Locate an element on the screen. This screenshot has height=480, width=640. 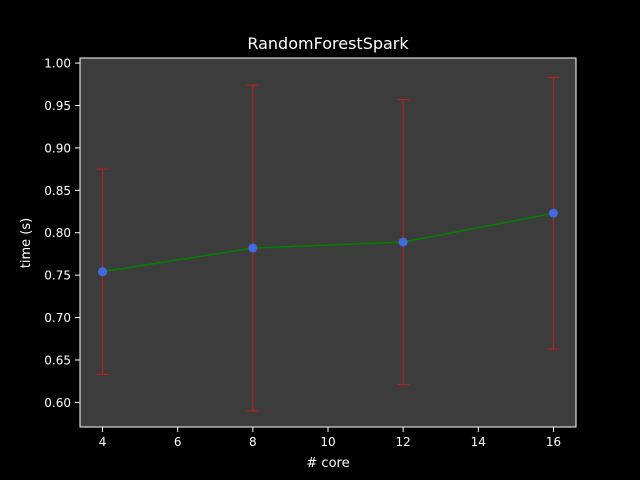
y-axis-label: time (s) is located at coordinates (26, 243).